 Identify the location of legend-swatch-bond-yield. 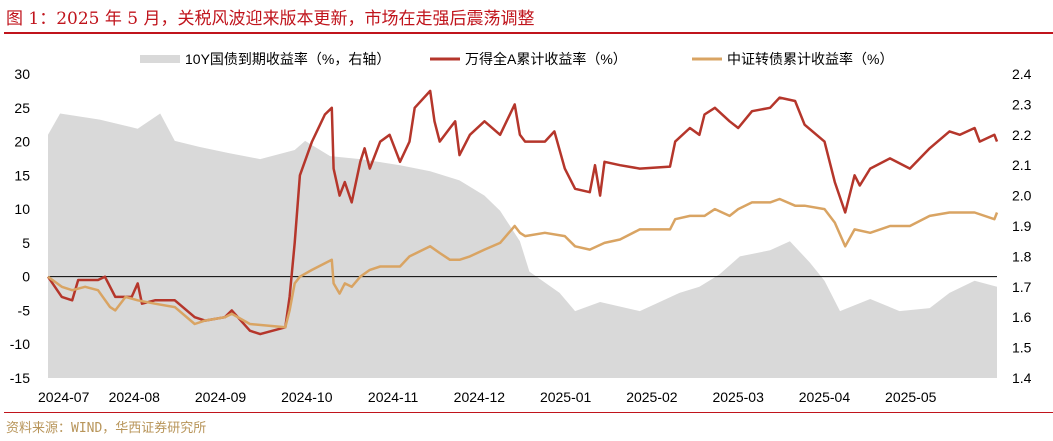
(160, 59).